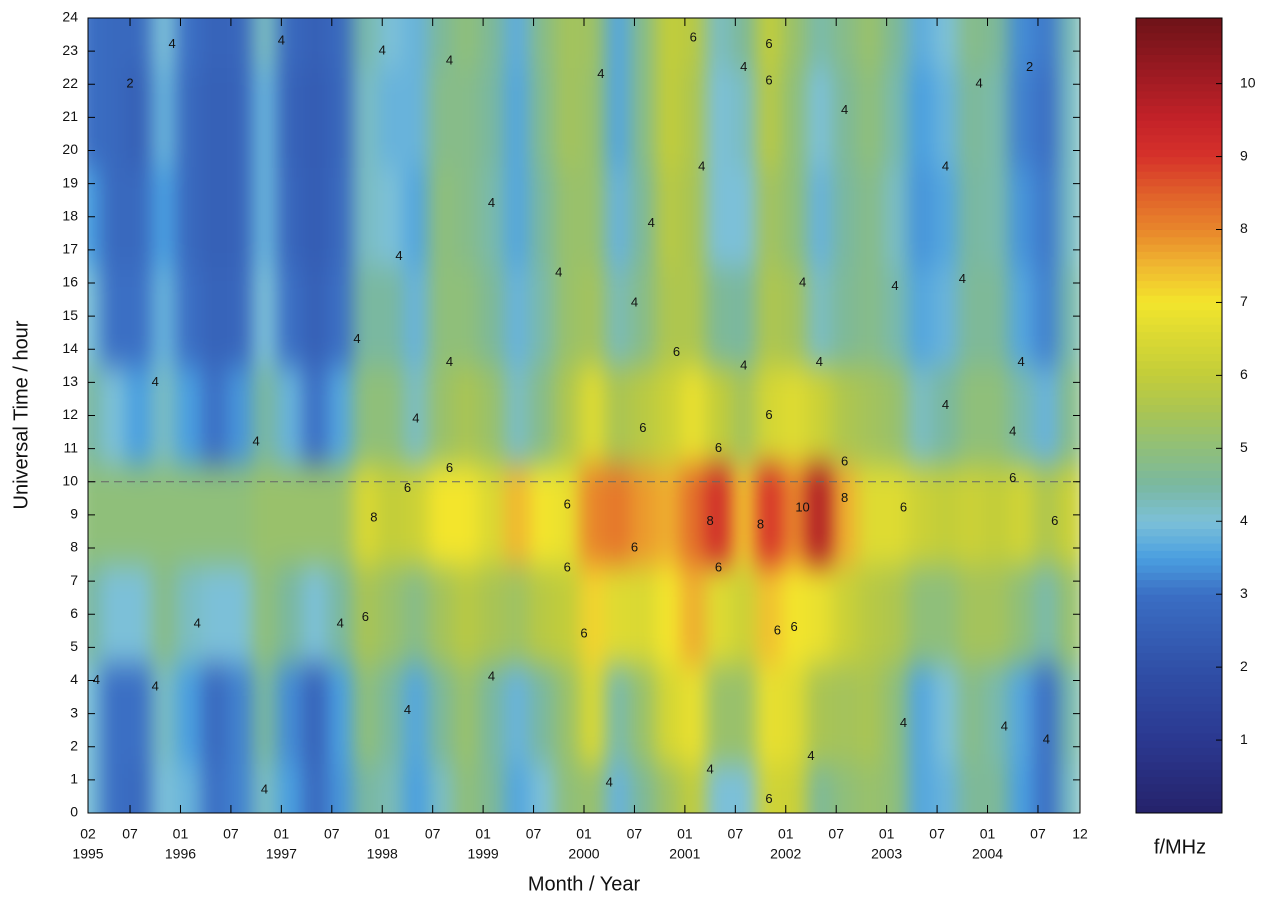 Image resolution: width=1262 pixels, height=902 pixels. What do you see at coordinates (281, 854) in the screenshot?
I see `x-year-label: 1997` at bounding box center [281, 854].